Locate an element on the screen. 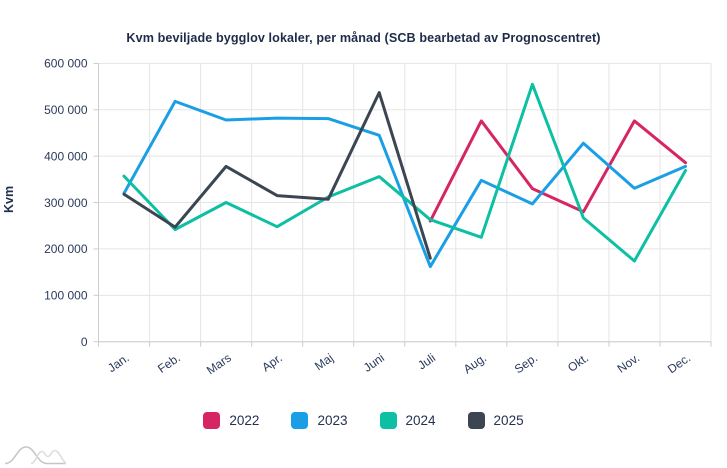  legend-swatch-2023 is located at coordinates (300, 420).